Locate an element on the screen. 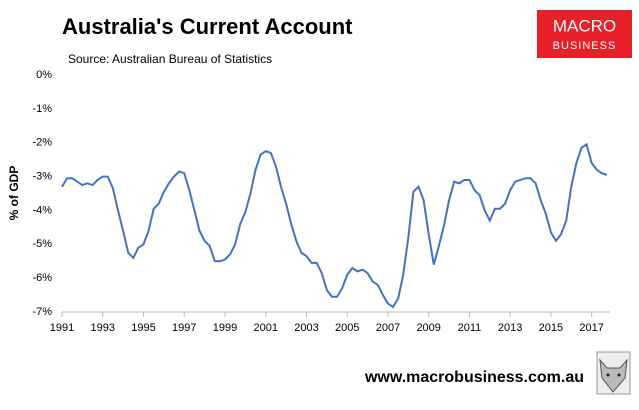 The height and width of the screenshot is (410, 639). footer: www.macrobusiness.com.au is located at coordinates (474, 377).